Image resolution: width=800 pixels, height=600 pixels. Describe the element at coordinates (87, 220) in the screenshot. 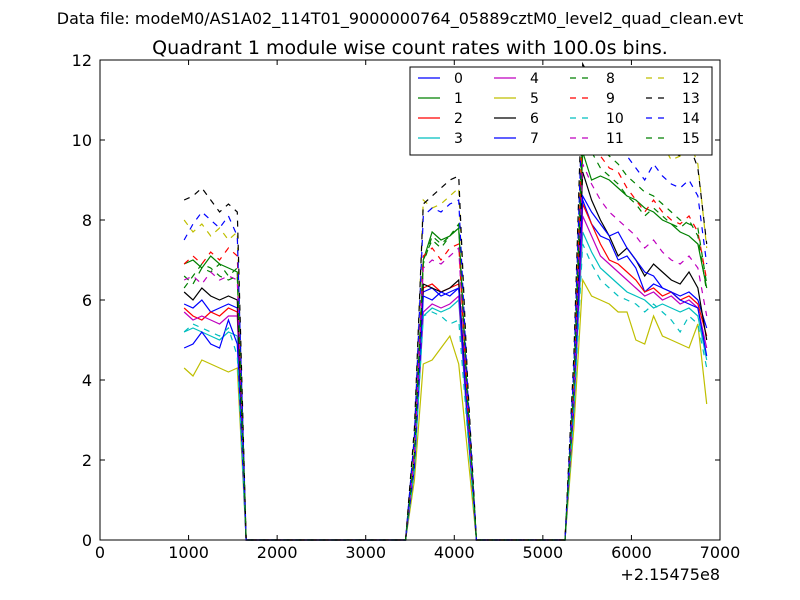

I see `y-tick-label: 8` at that location.